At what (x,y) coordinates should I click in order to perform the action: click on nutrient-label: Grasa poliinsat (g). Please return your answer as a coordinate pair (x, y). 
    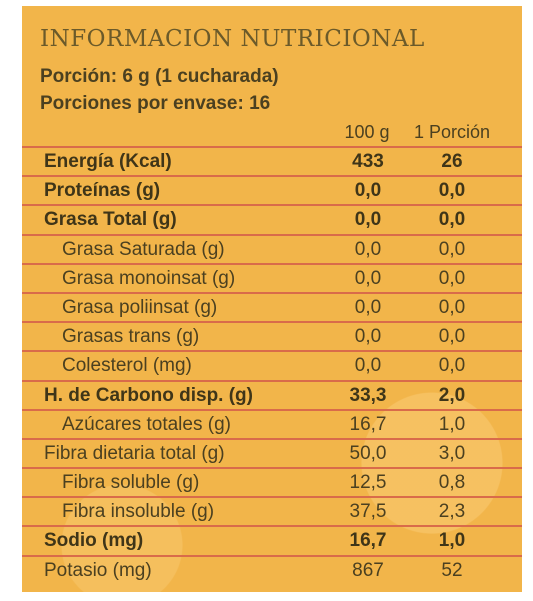
    Looking at the image, I should click on (139, 308).